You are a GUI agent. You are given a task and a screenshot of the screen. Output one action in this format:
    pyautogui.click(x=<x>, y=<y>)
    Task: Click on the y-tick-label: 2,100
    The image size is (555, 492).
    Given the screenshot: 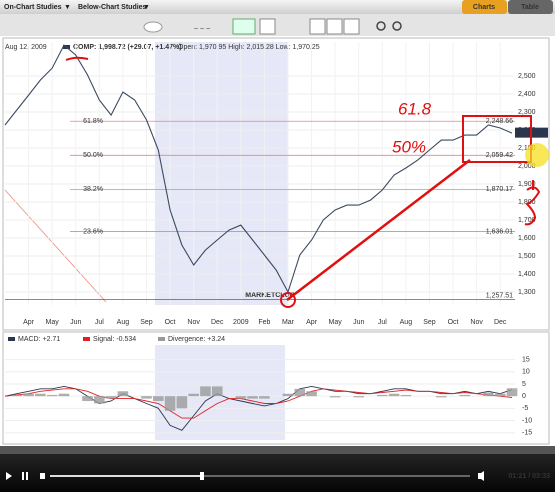 What is the action you would take?
    pyautogui.click(x=527, y=148)
    